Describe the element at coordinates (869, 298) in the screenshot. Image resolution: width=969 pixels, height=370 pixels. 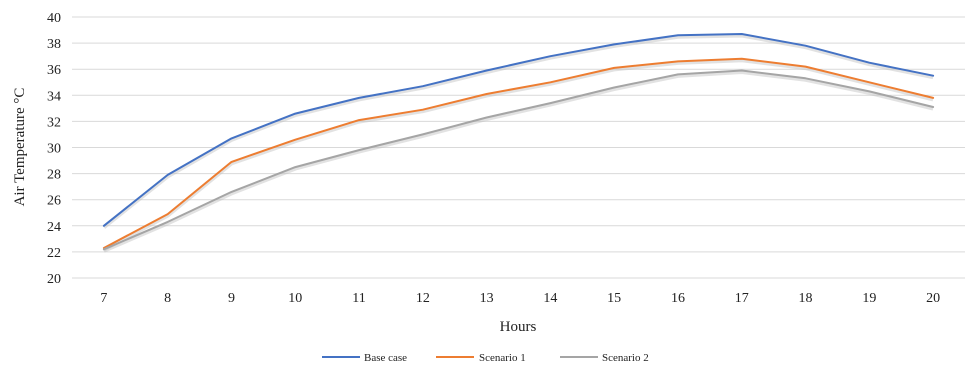
I see `x-tick-label: 19` at that location.